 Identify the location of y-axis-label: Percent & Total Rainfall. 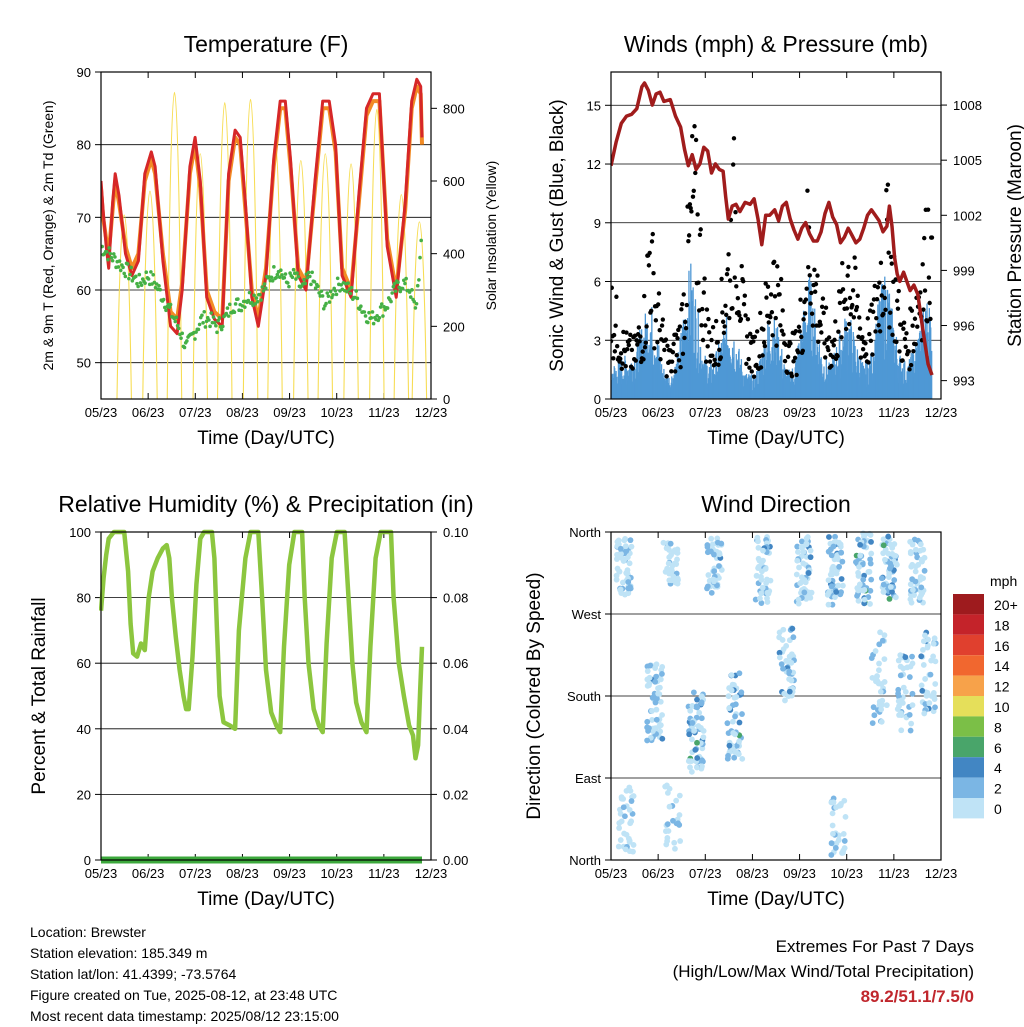
(39, 695).